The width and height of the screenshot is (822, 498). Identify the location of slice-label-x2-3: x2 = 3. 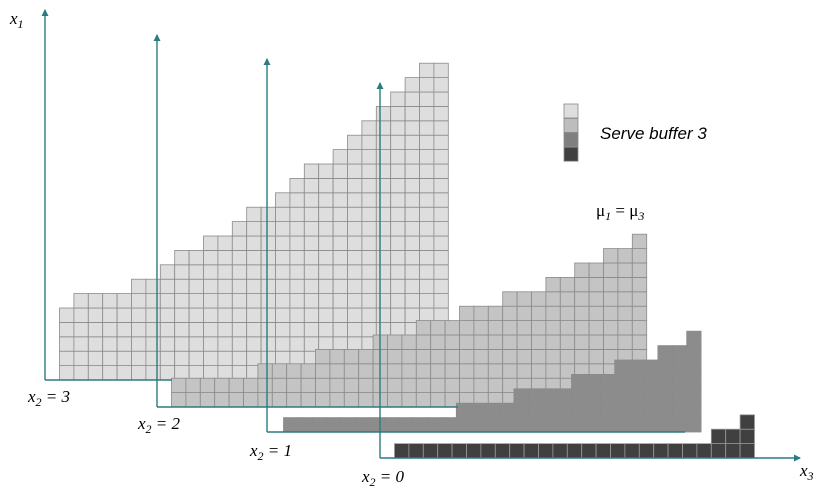
(48, 398).